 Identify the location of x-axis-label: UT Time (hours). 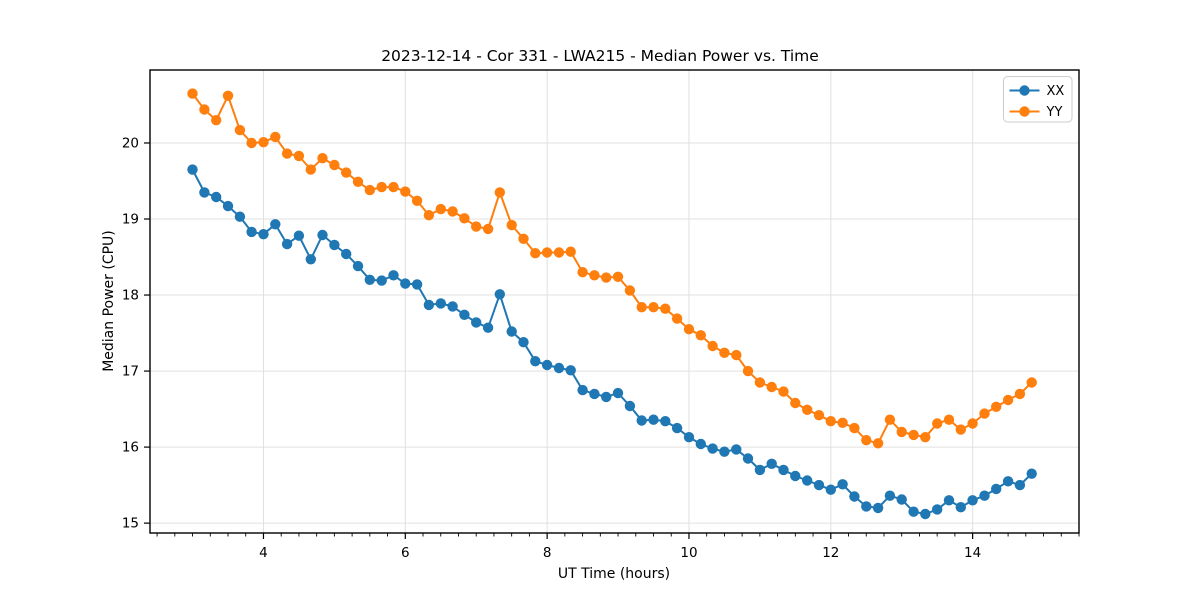
(614, 574).